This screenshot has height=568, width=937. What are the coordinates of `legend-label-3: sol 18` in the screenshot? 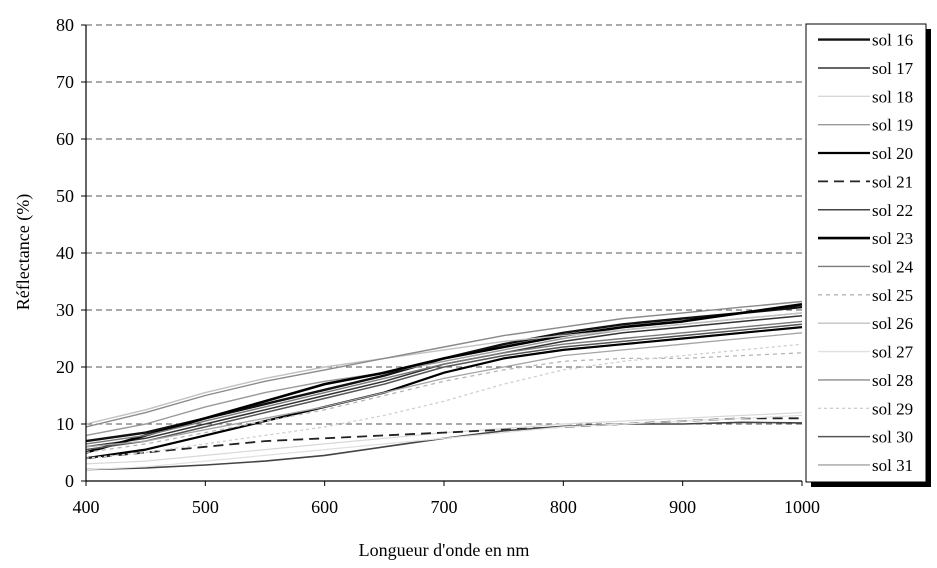 It's located at (892, 96).